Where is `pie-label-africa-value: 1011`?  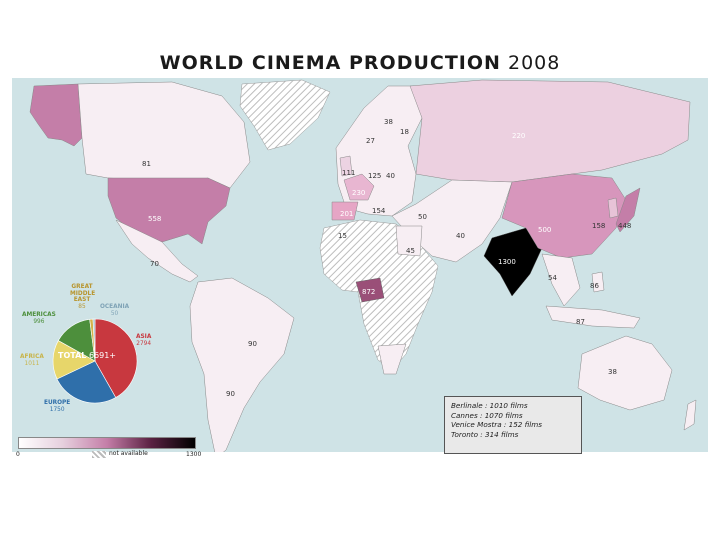
pie-label-africa-value: 1011 is located at coordinates (32, 363).